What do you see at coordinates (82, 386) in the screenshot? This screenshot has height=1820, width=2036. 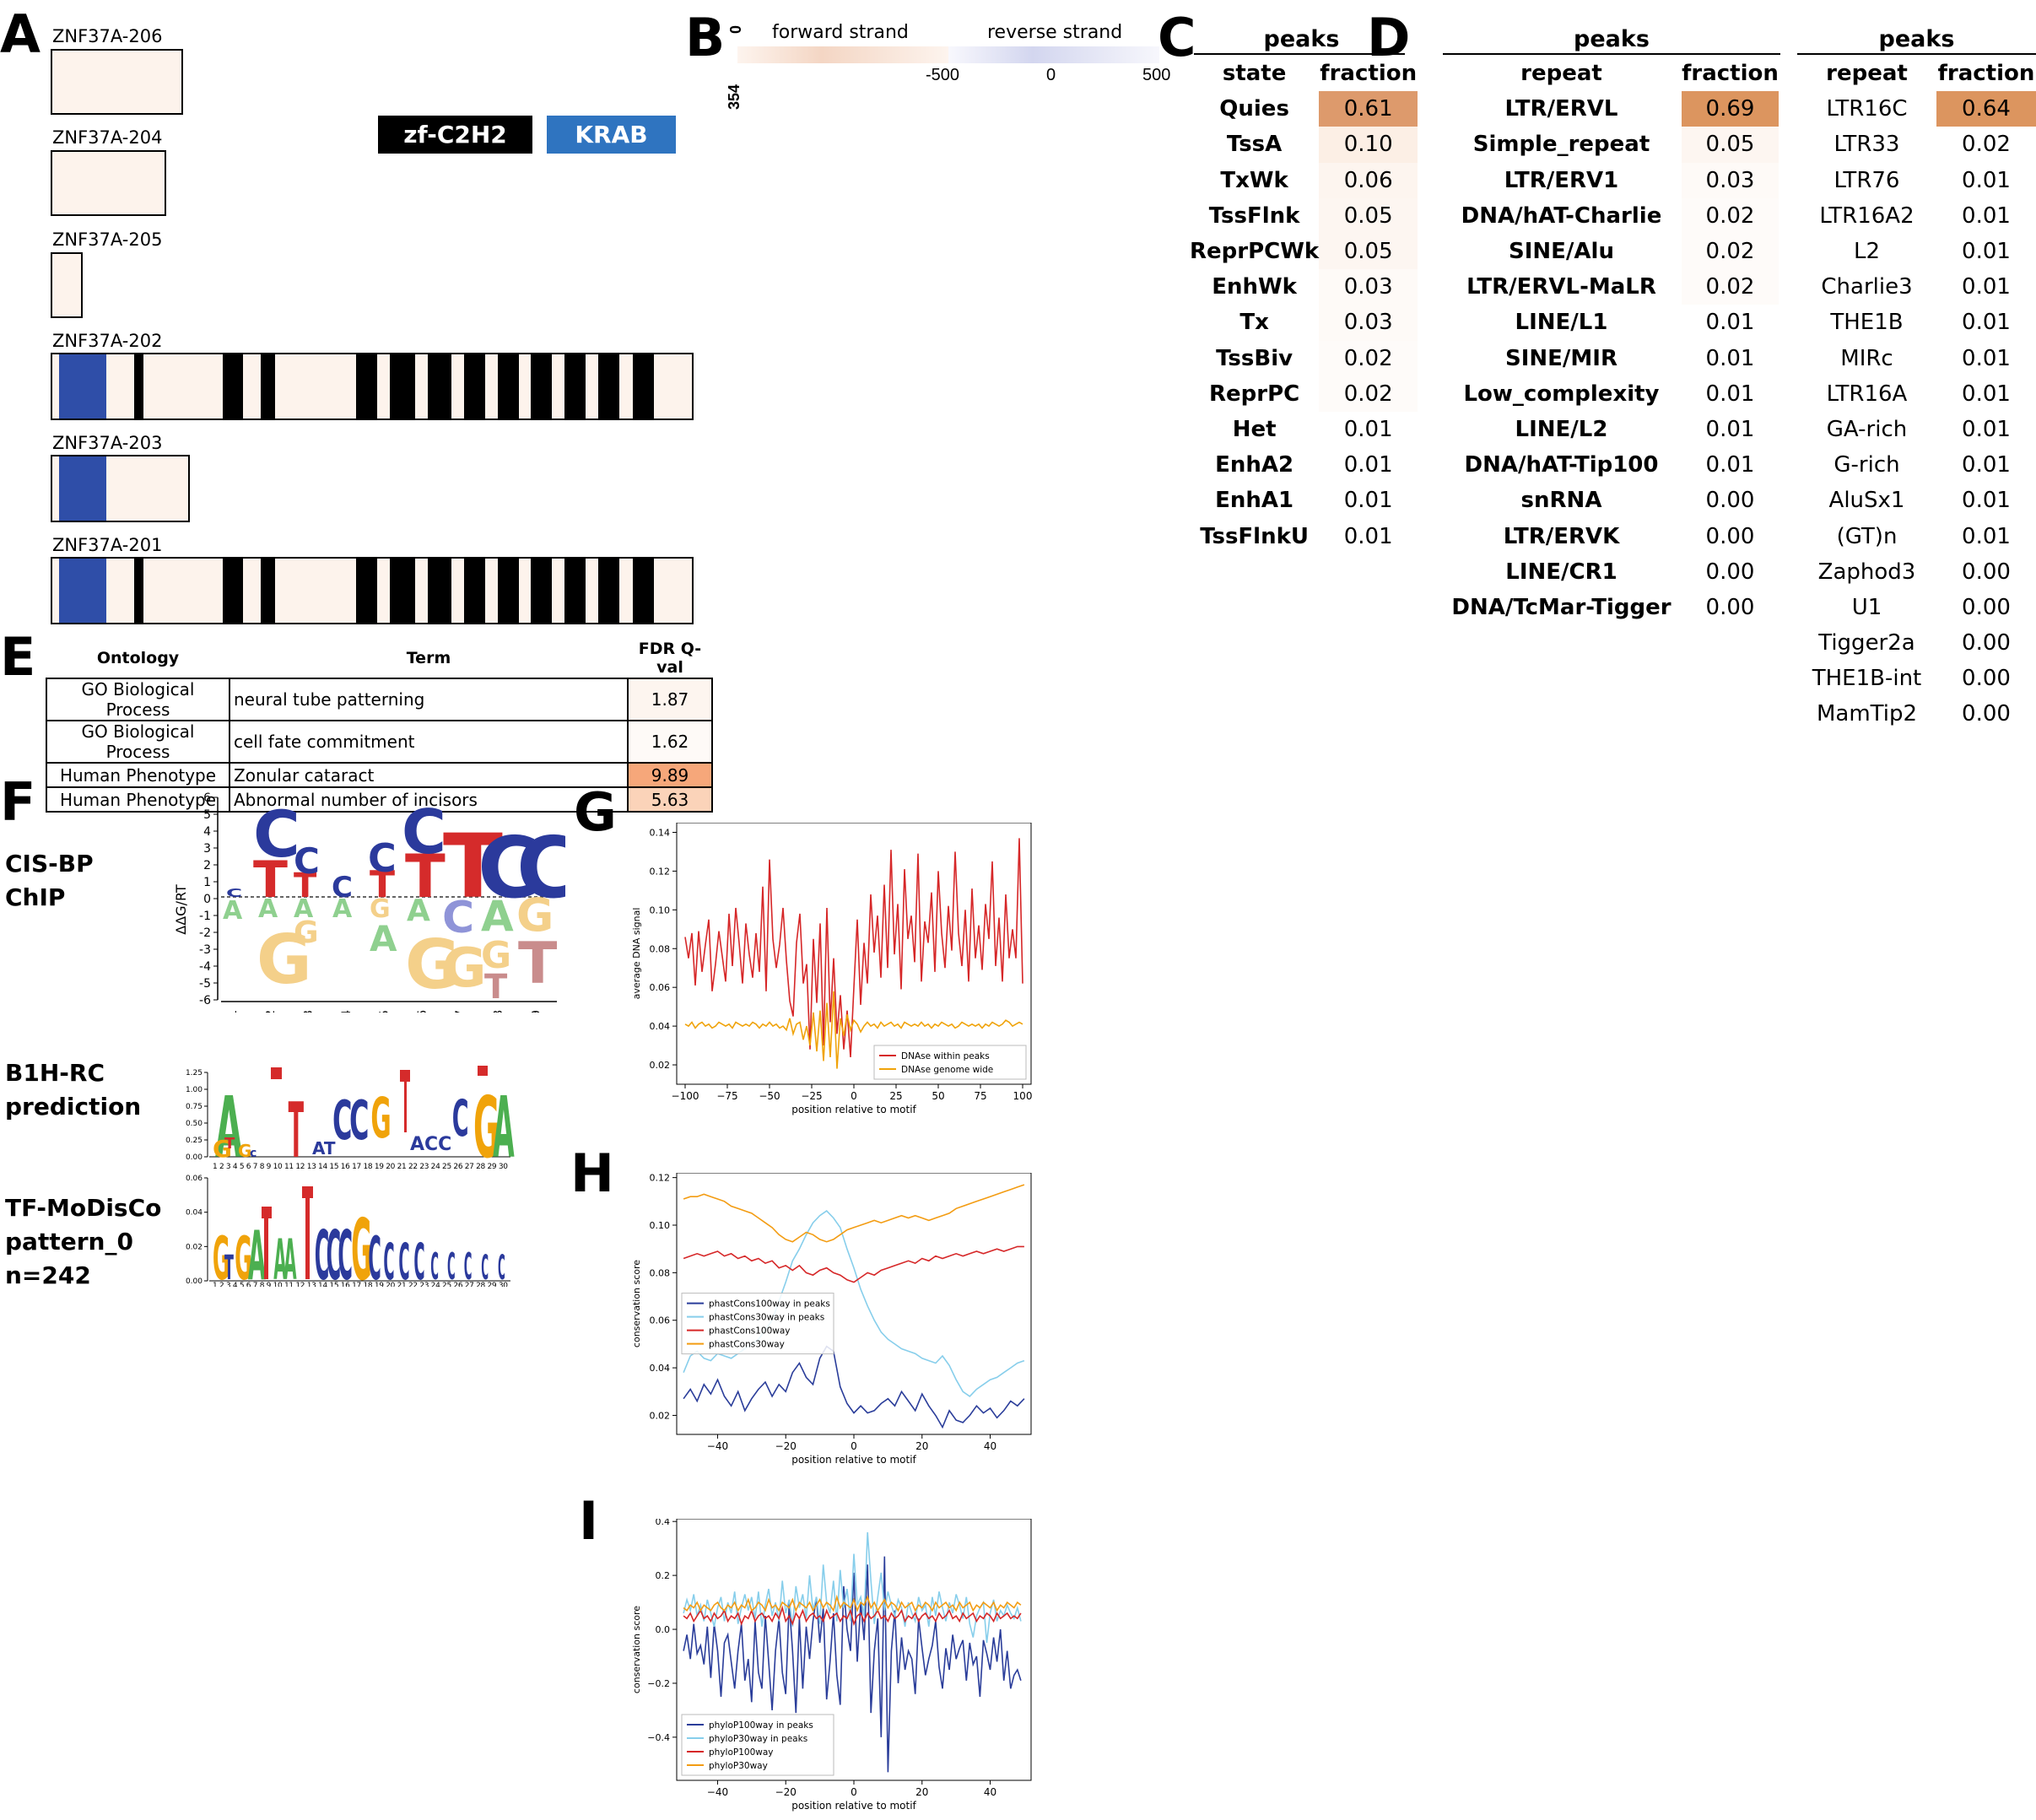 I see `krab-domain` at bounding box center [82, 386].